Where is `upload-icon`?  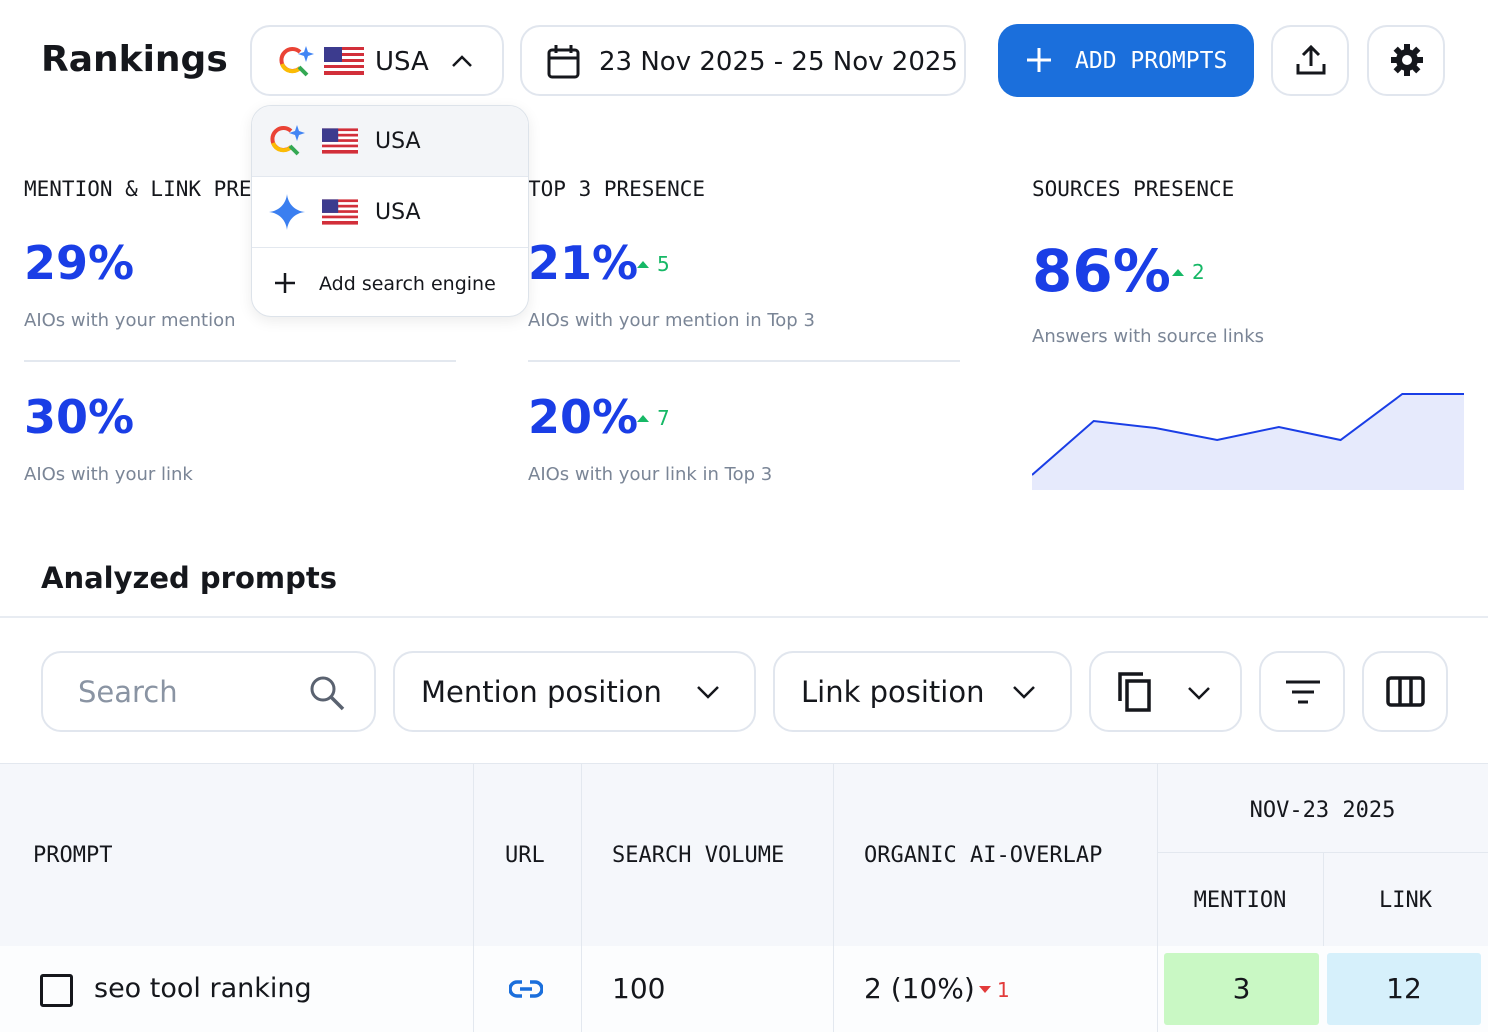
upload-icon is located at coordinates (1311, 59).